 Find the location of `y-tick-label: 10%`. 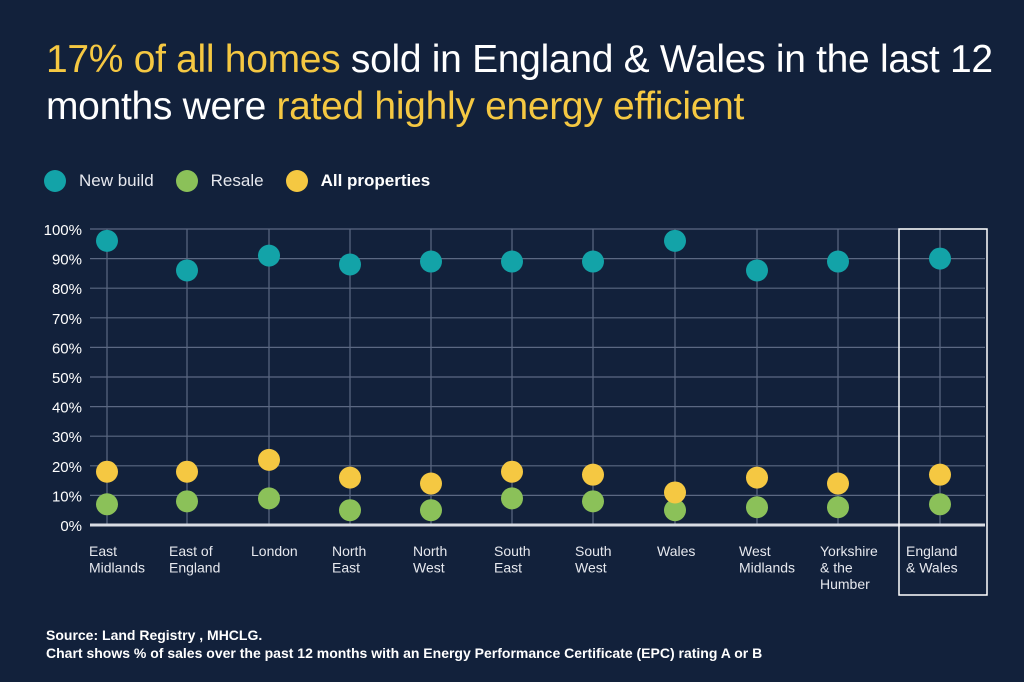

y-tick-label: 10% is located at coordinates (67, 496).